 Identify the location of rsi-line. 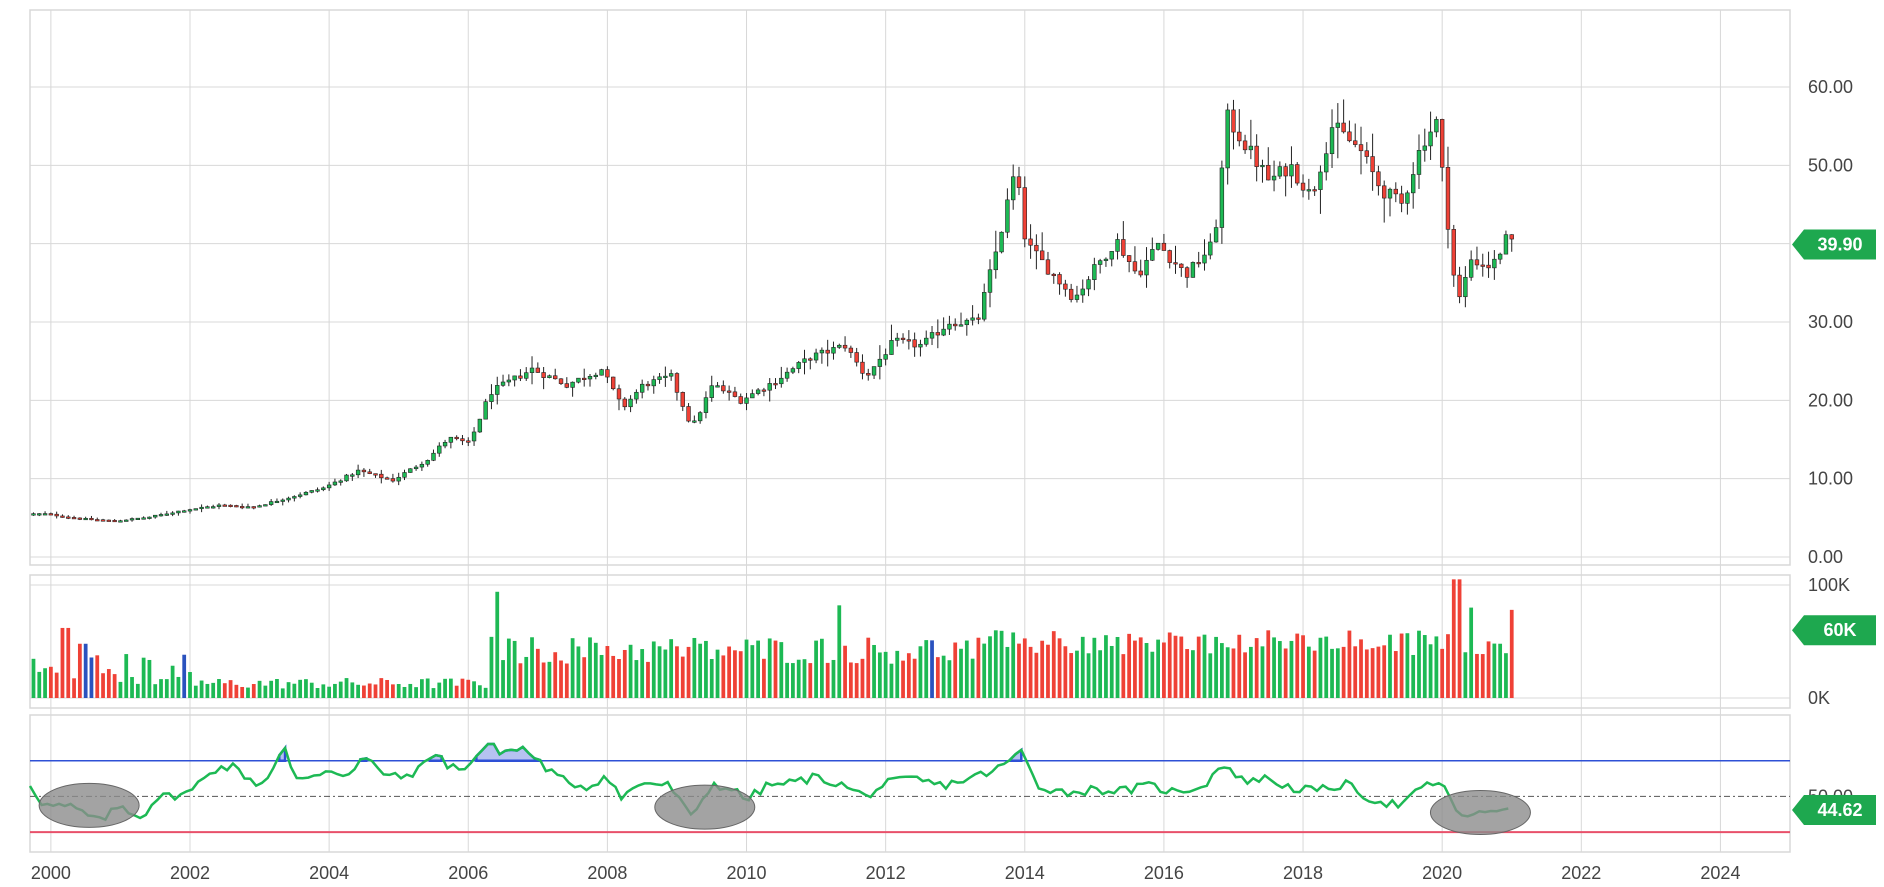
(768, 782).